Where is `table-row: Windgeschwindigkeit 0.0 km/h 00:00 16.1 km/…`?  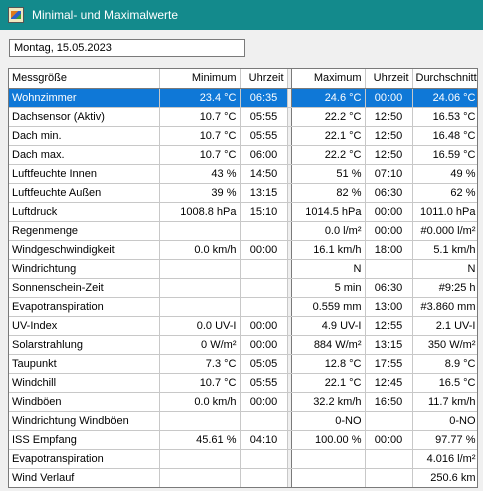 table-row: Windgeschwindigkeit 0.0 km/h 00:00 16.1 km/… is located at coordinates (243, 250).